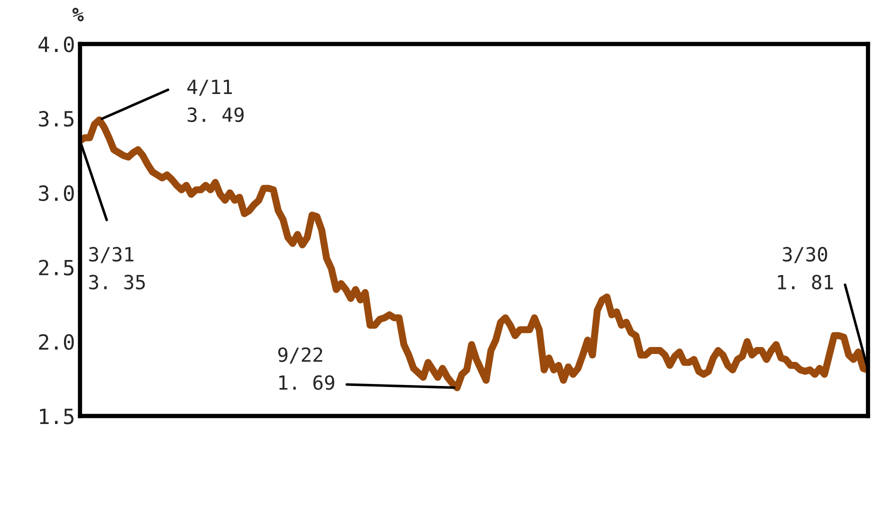 The image size is (873, 521). I want to click on y-tick-label: 2.5, so click(56, 268).